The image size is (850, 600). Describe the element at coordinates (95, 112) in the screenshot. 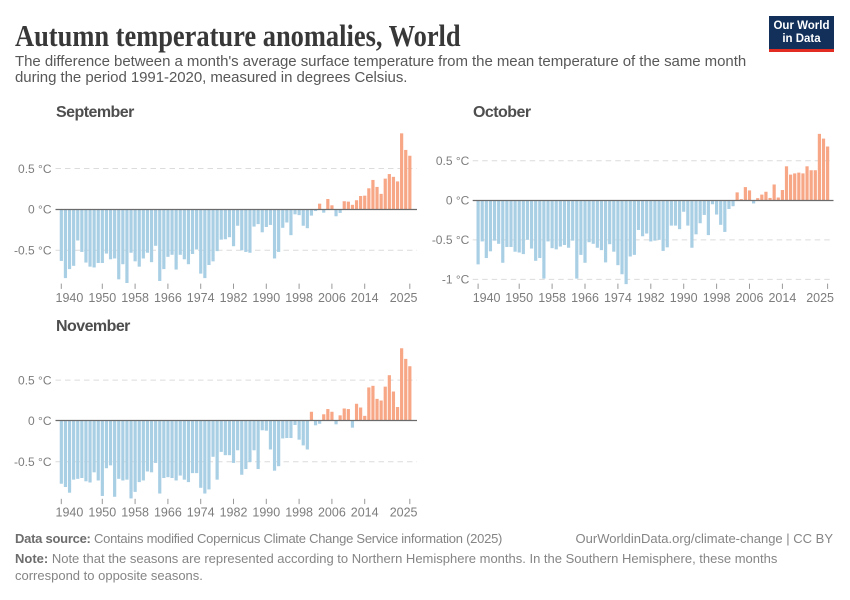

I see `svg-text: September` at that location.